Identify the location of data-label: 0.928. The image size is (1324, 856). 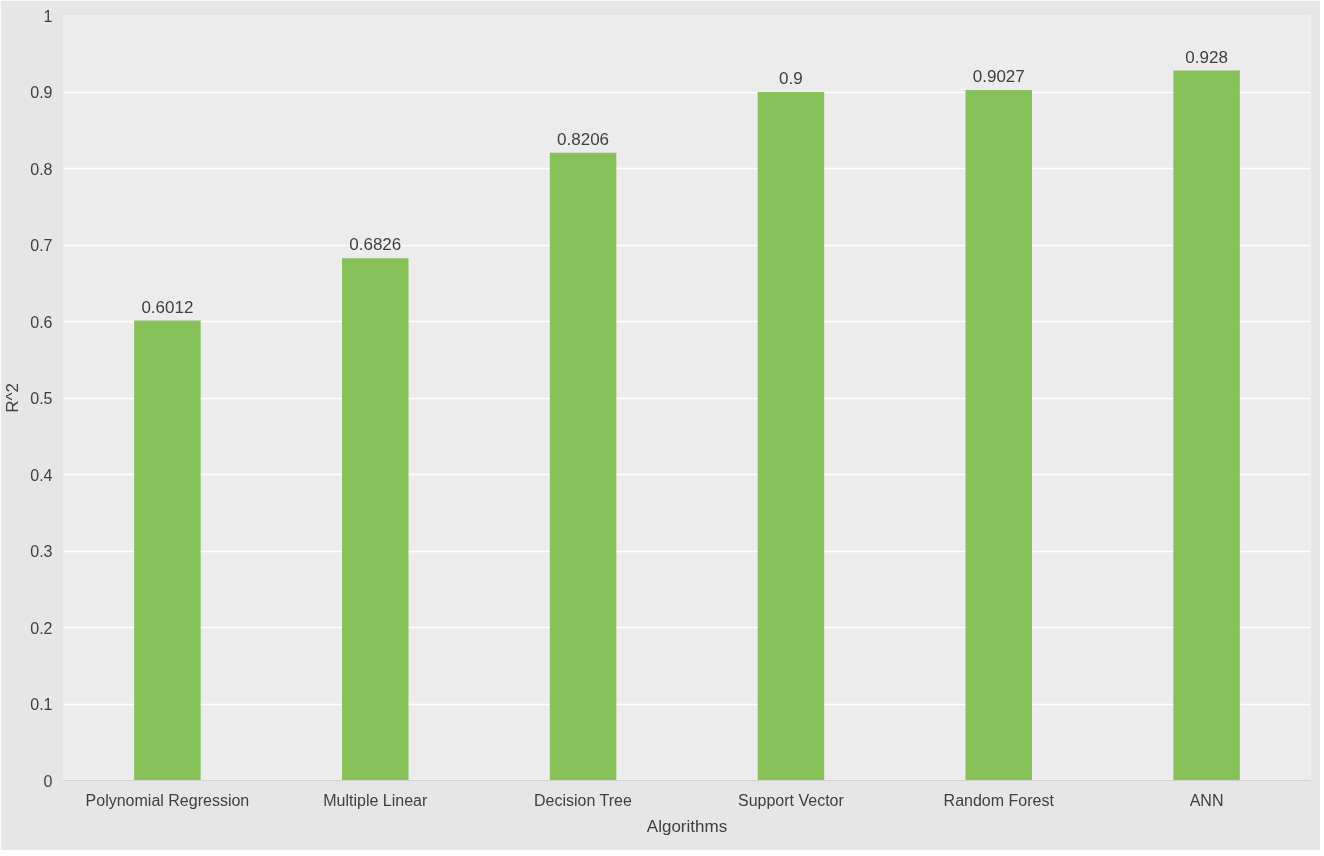
(1206, 57).